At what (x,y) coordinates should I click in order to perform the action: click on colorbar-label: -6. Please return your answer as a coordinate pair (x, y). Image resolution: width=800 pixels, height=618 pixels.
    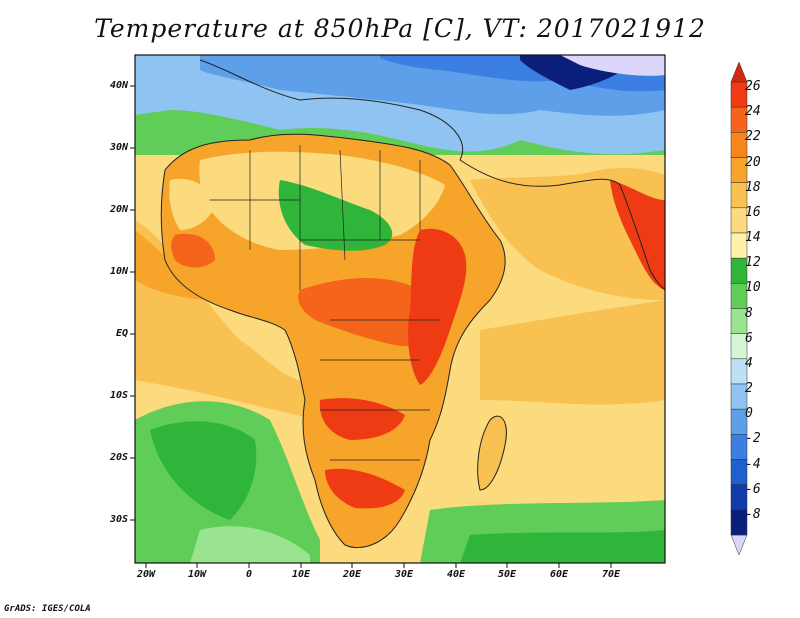
    Looking at the image, I should click on (753, 489).